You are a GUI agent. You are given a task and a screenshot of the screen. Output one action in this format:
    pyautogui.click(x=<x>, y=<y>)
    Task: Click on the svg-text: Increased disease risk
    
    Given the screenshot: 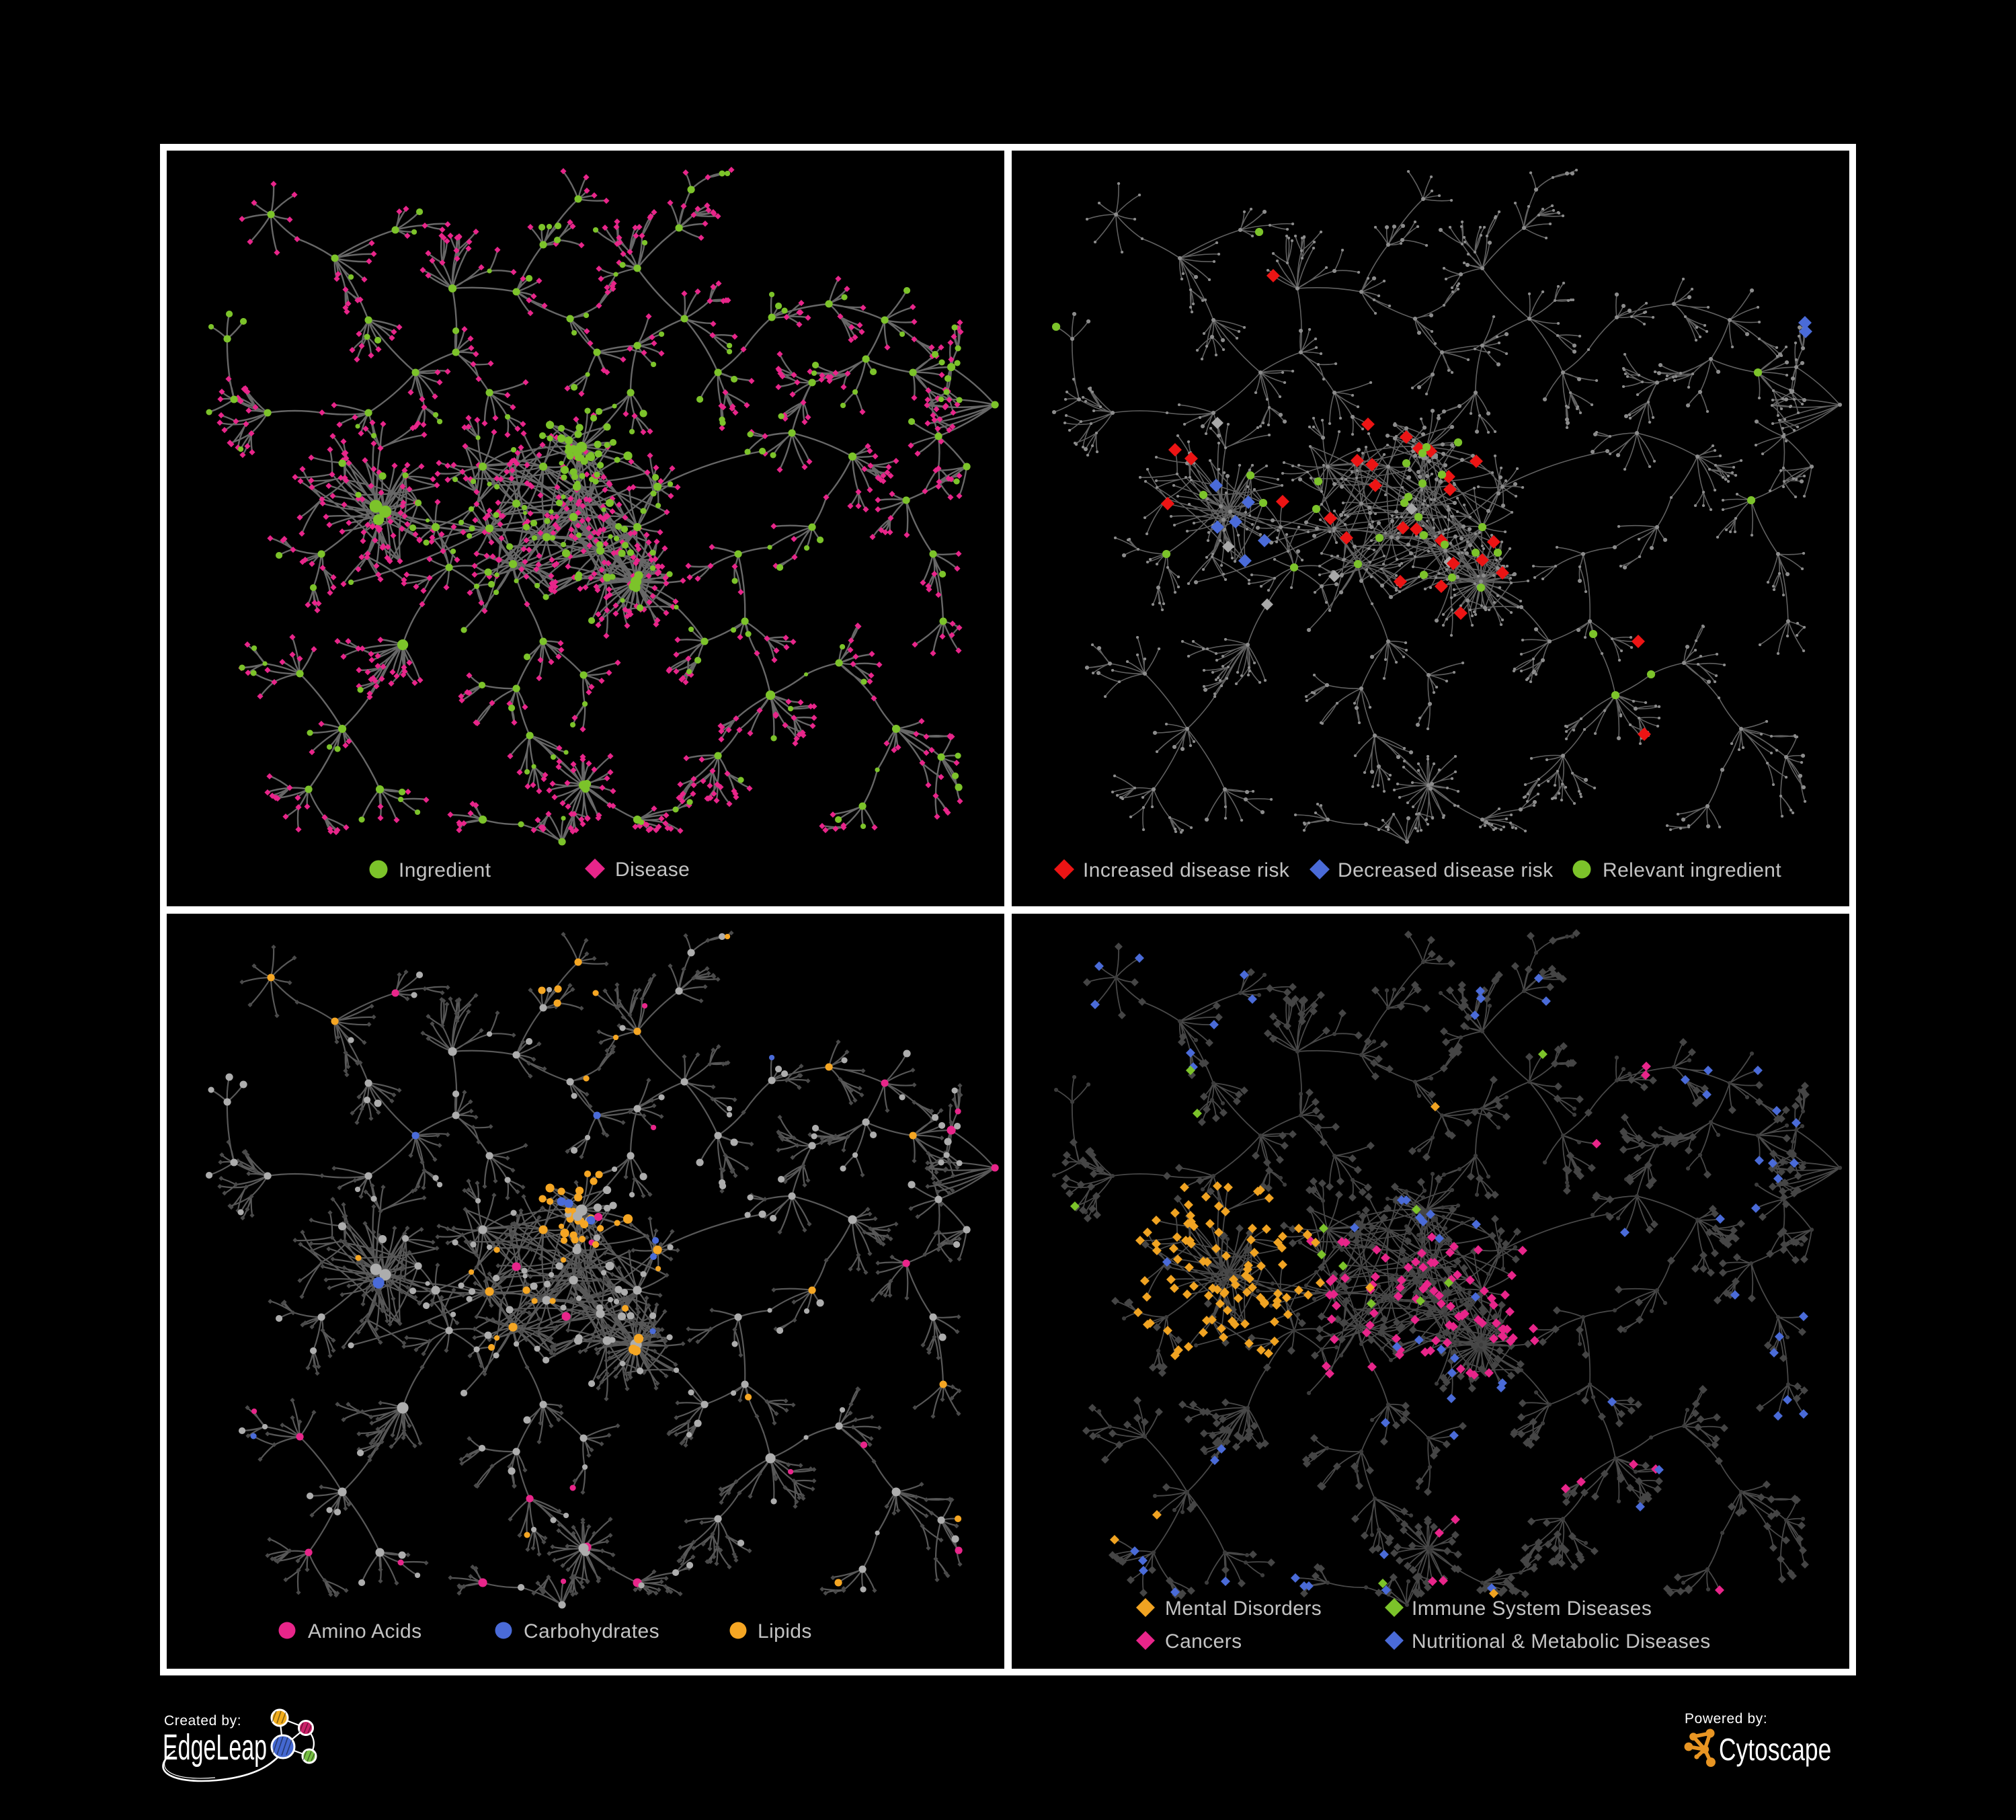 What is the action you would take?
    pyautogui.click(x=1186, y=870)
    